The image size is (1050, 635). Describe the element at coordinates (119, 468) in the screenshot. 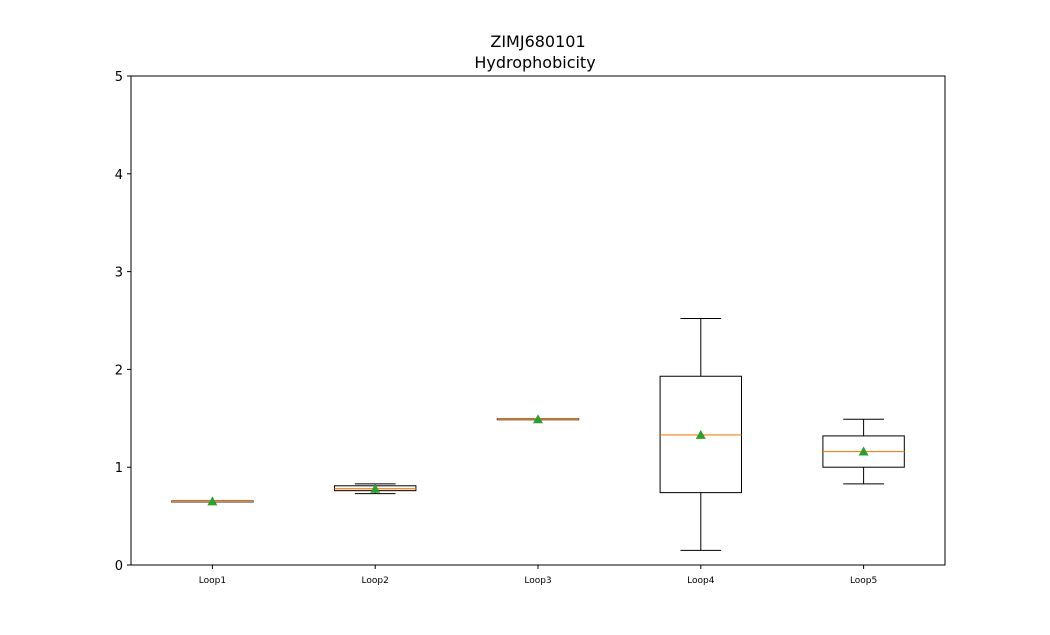

I see `y-tick-label: 1` at that location.